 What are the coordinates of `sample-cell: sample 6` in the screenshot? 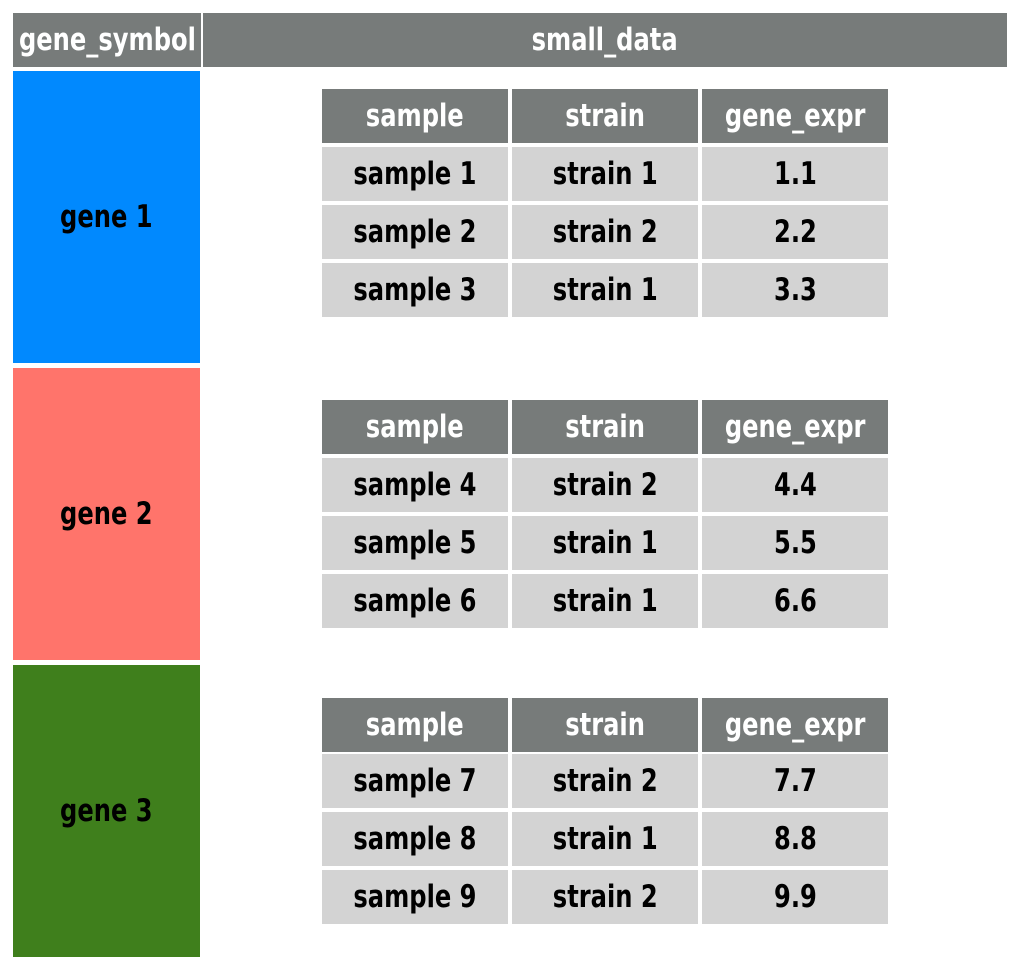 It's located at (415, 601).